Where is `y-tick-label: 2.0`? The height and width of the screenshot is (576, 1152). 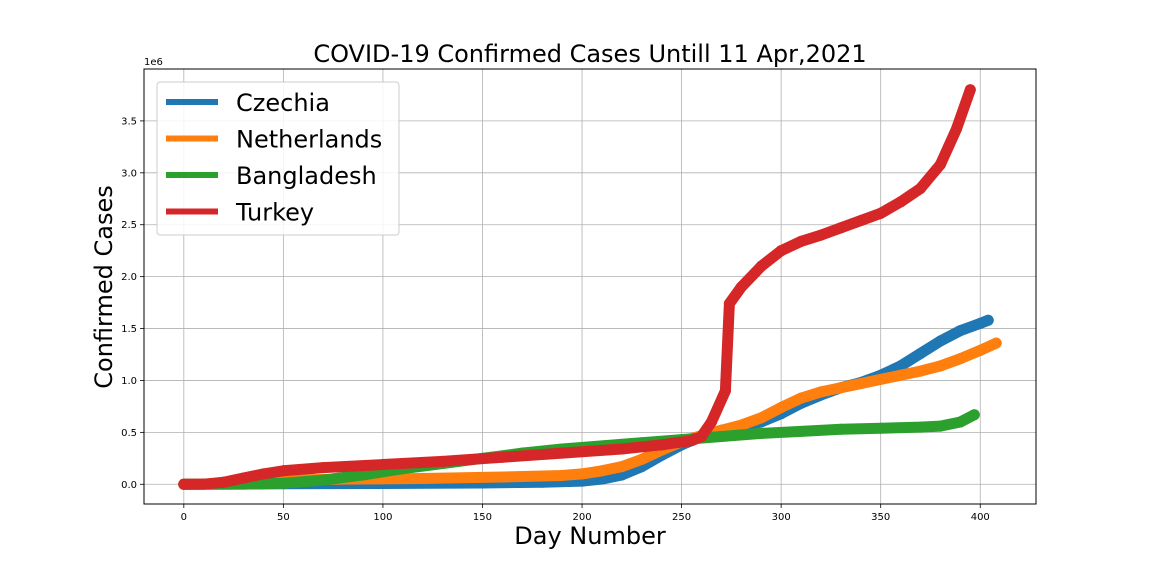
y-tick-label: 2.0 is located at coordinates (129, 277).